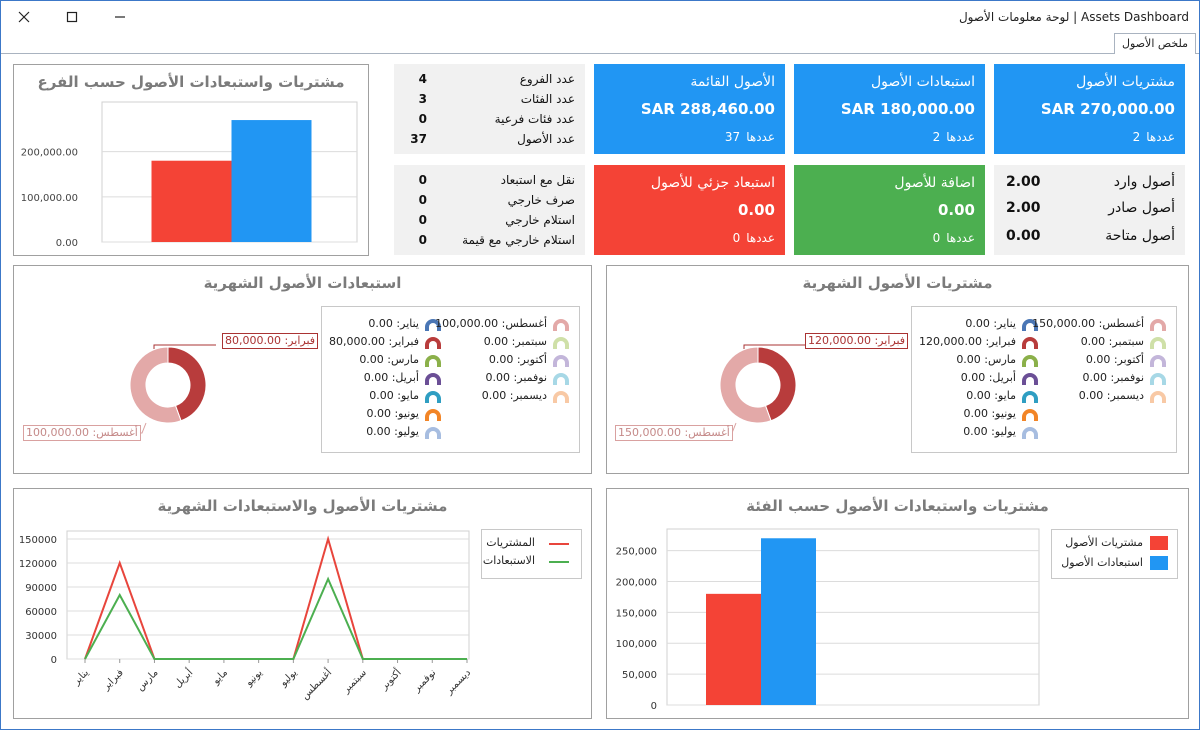  I want to click on stat-label: عدد فئات فرعية, so click(534, 119).